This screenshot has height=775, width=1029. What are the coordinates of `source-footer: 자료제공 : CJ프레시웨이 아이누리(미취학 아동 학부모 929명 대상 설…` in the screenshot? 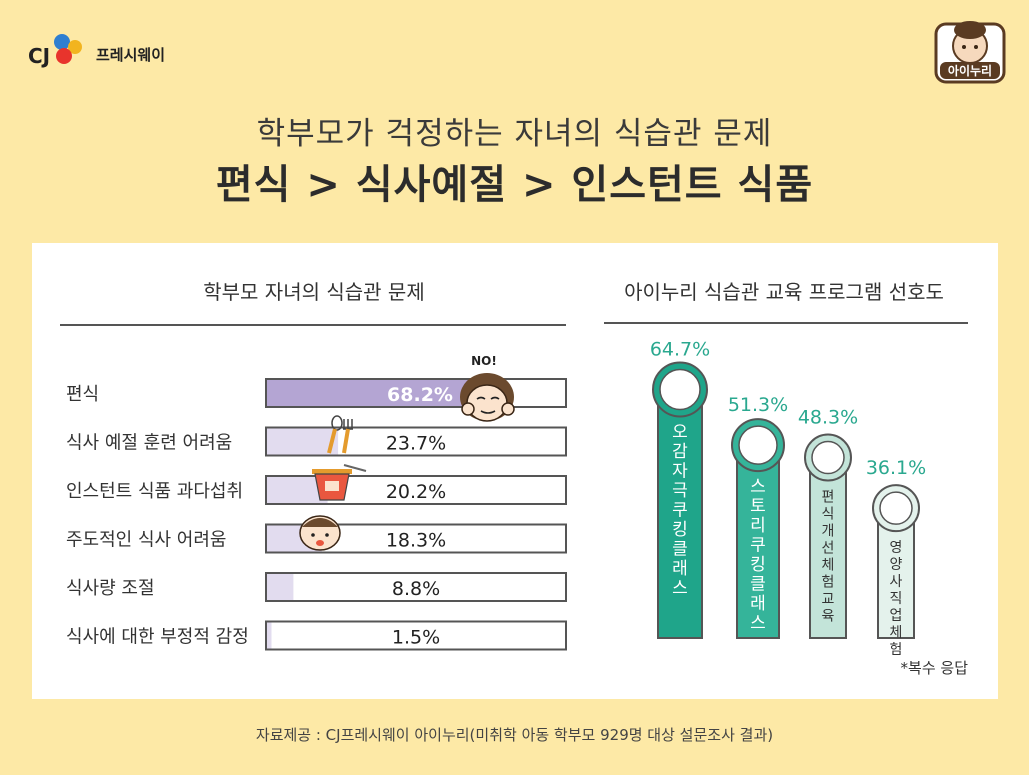 It's located at (514, 735).